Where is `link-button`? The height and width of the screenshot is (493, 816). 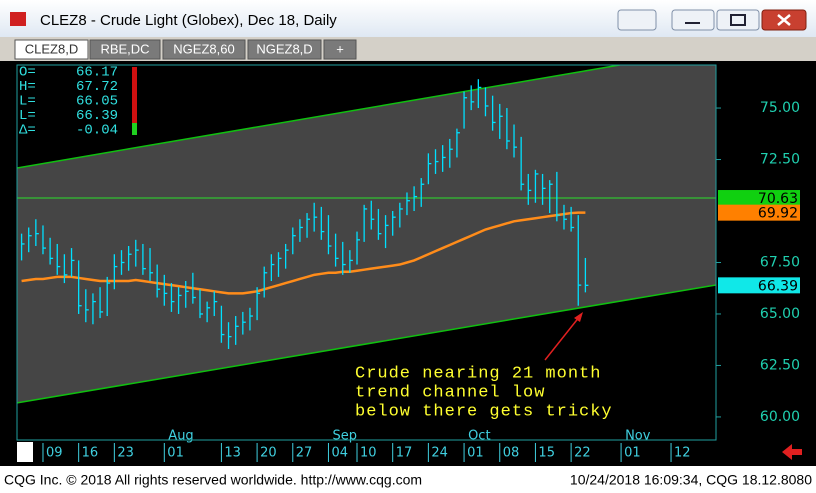 link-button is located at coordinates (637, 20).